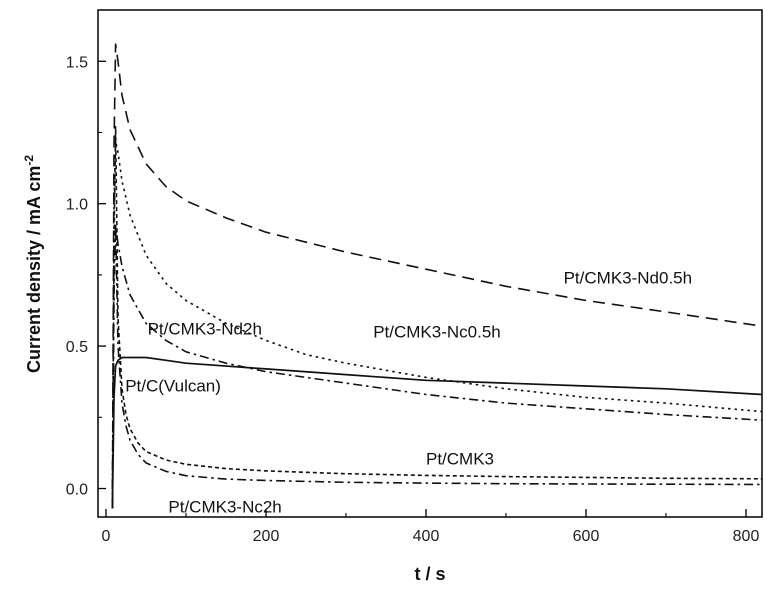 The height and width of the screenshot is (589, 767). Describe the element at coordinates (586, 536) in the screenshot. I see `x-tick-label: 600` at that location.